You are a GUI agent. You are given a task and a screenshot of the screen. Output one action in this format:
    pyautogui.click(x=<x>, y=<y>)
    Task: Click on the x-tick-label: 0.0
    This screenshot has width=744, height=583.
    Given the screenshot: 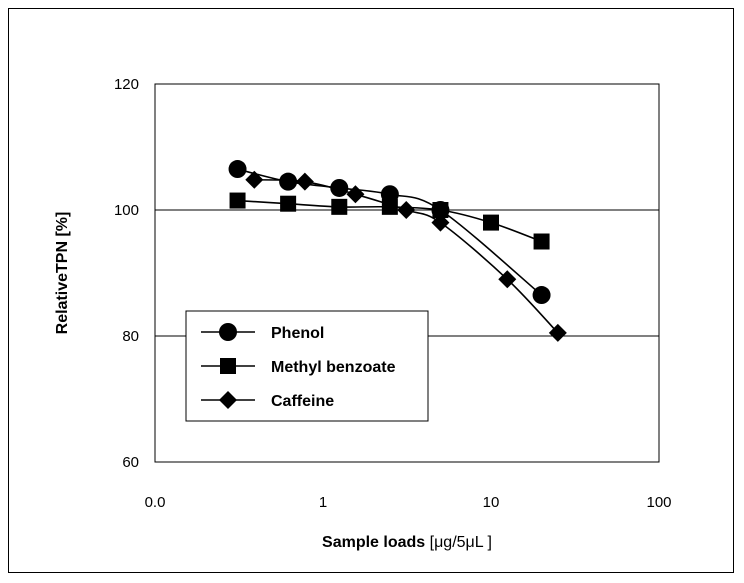 What is the action you would take?
    pyautogui.click(x=155, y=502)
    